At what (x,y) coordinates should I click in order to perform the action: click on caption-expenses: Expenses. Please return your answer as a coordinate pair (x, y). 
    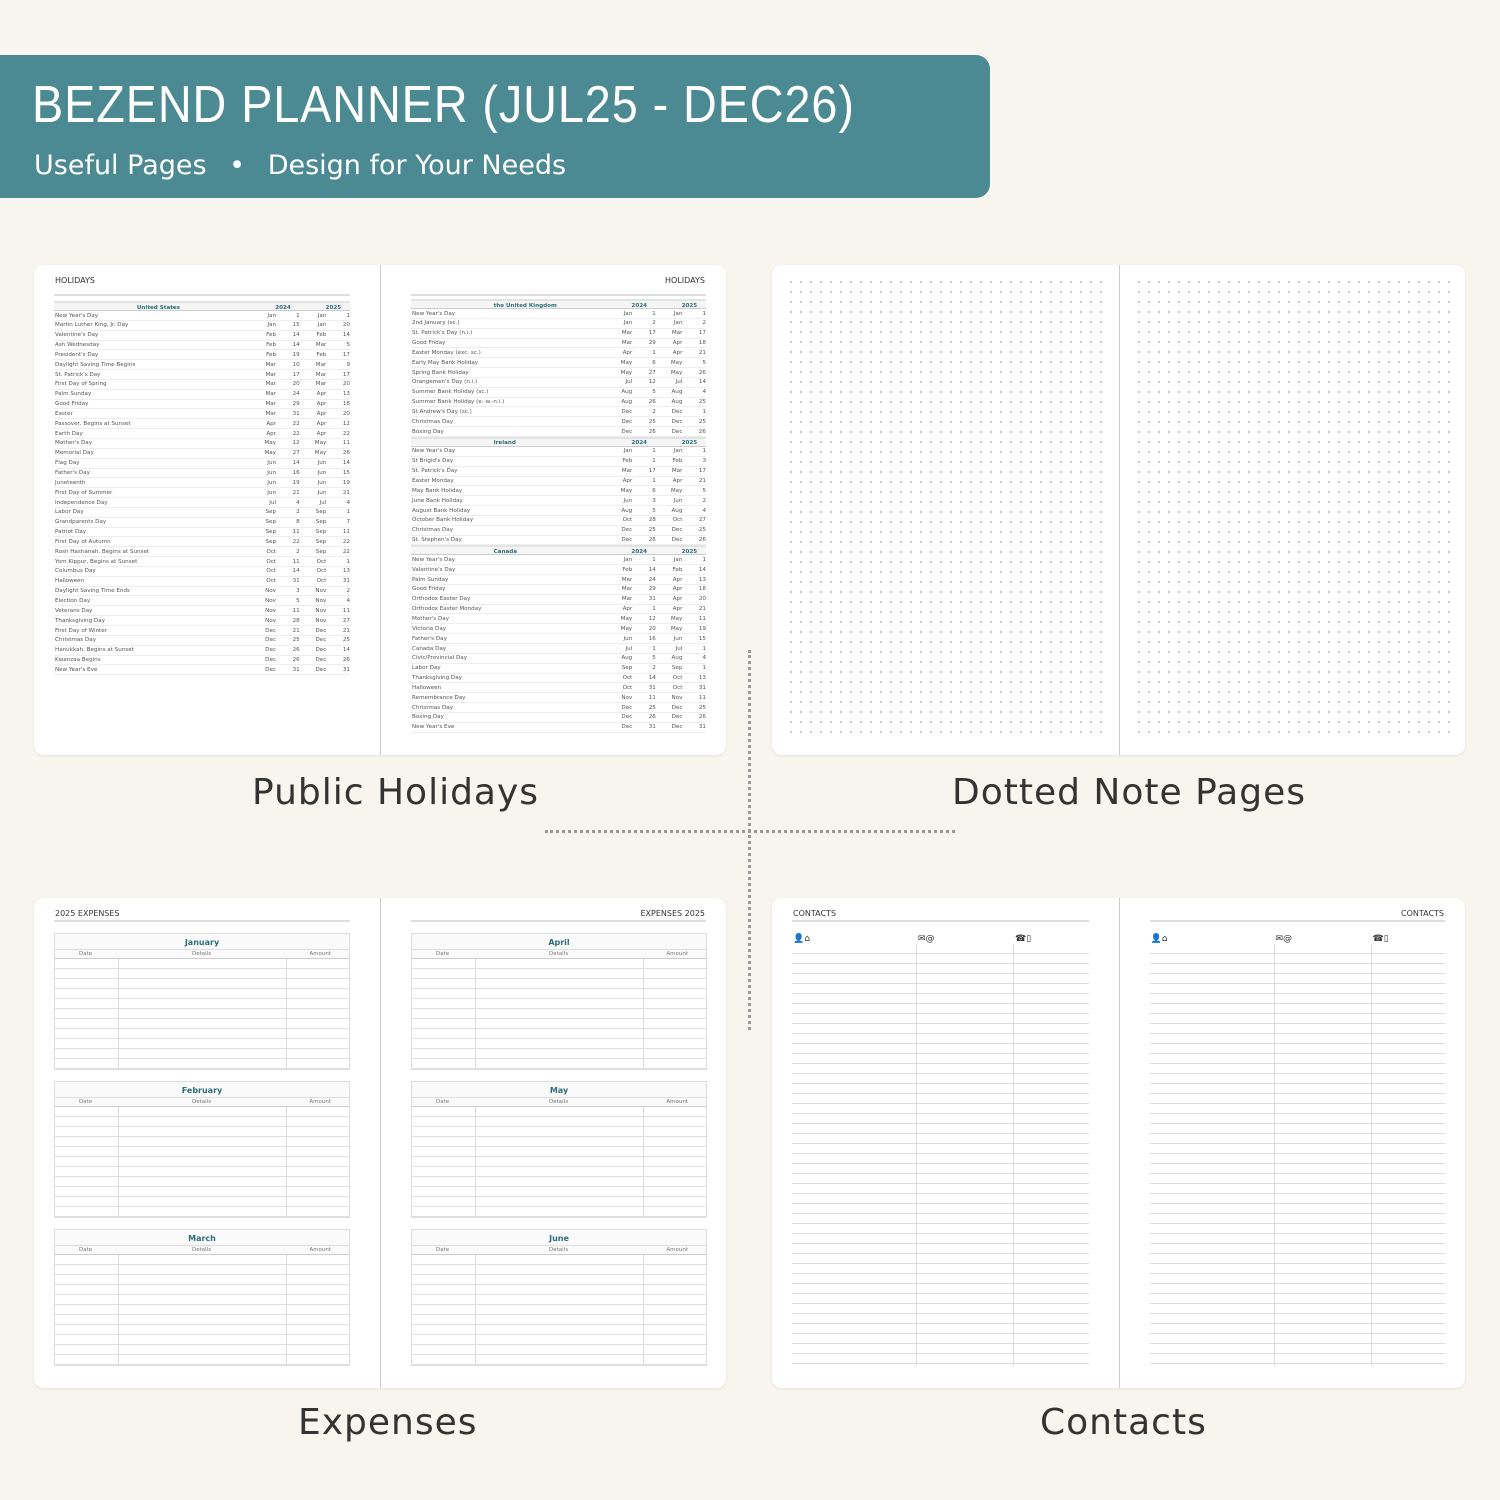
    Looking at the image, I should click on (388, 1422).